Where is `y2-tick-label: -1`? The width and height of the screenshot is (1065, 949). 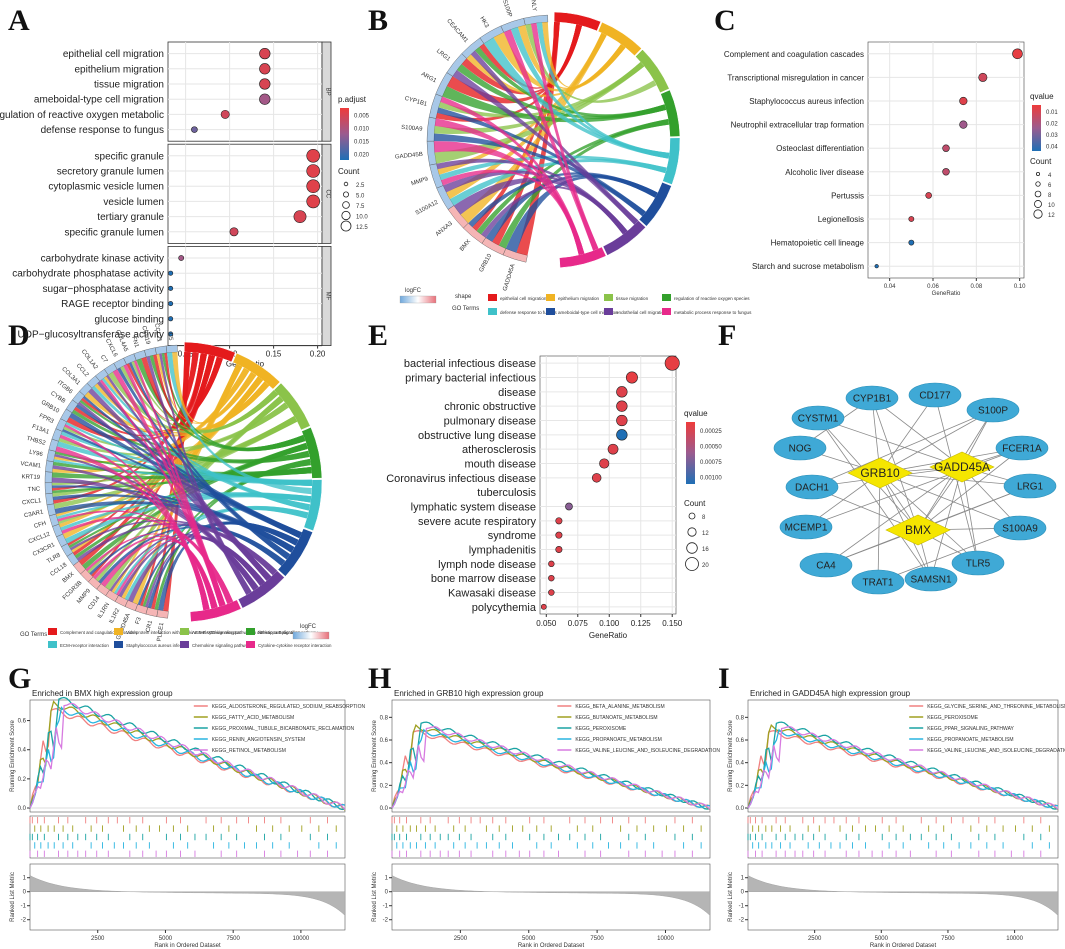
y2-tick-label: -1 is located at coordinates (742, 907).